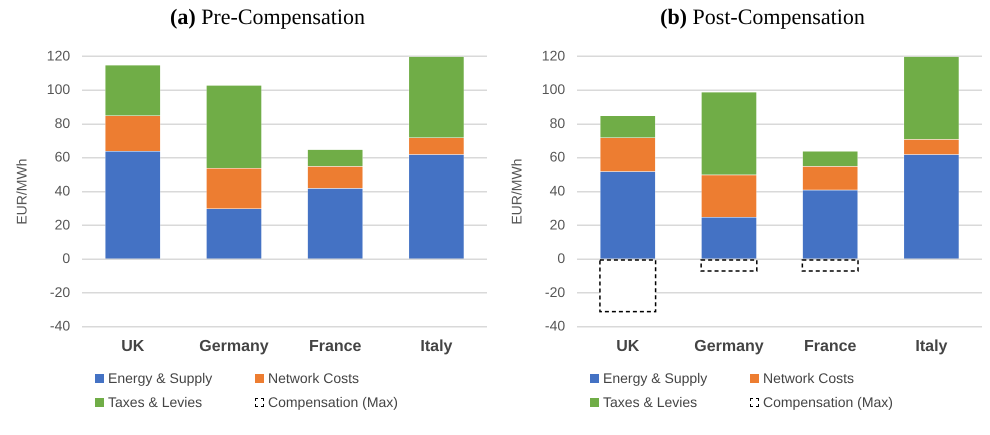  Describe the element at coordinates (762, 17) in the screenshot. I see `chart-title: (b) Post-Compensation` at that location.